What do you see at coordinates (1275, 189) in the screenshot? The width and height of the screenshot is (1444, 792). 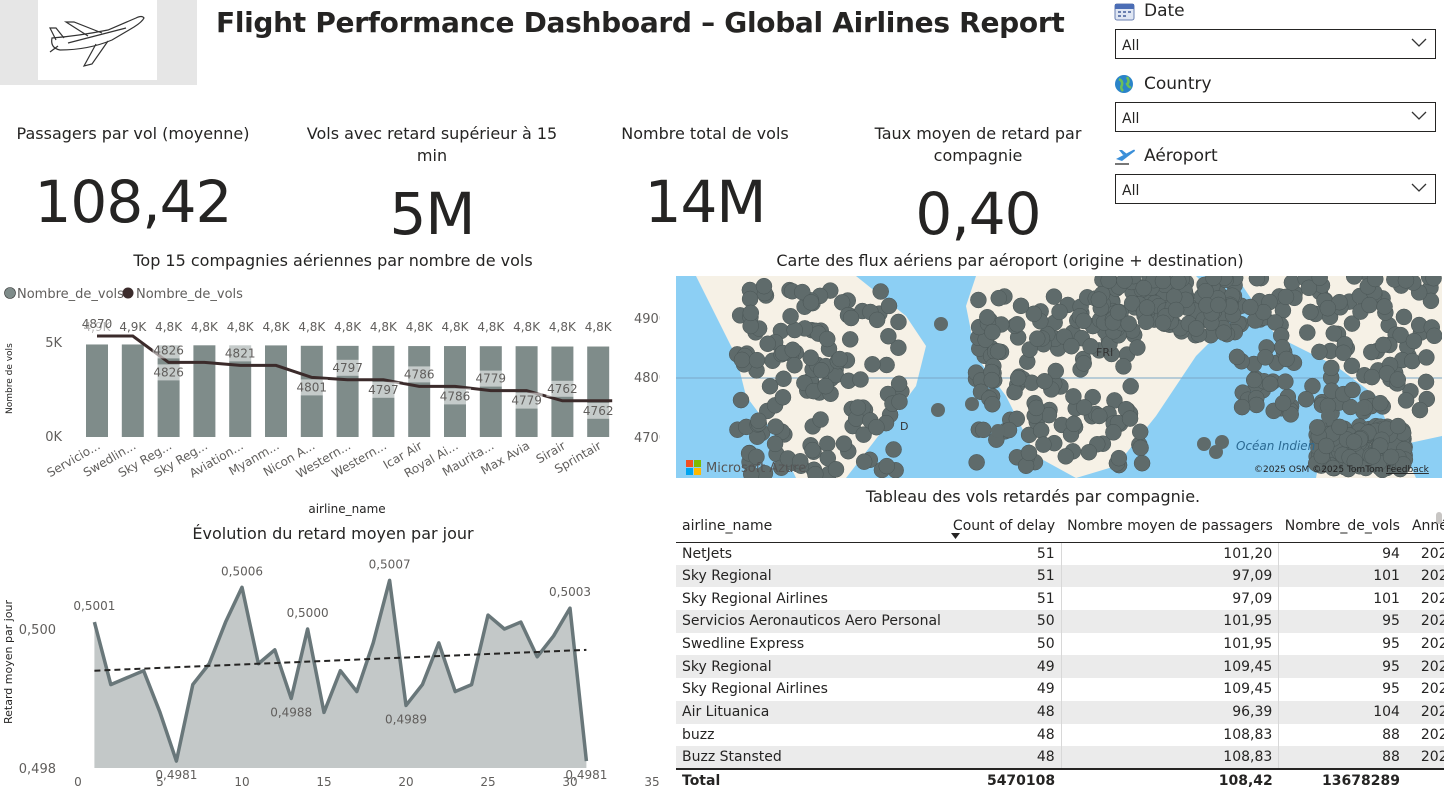 I see `airport-dropdown: All` at bounding box center [1275, 189].